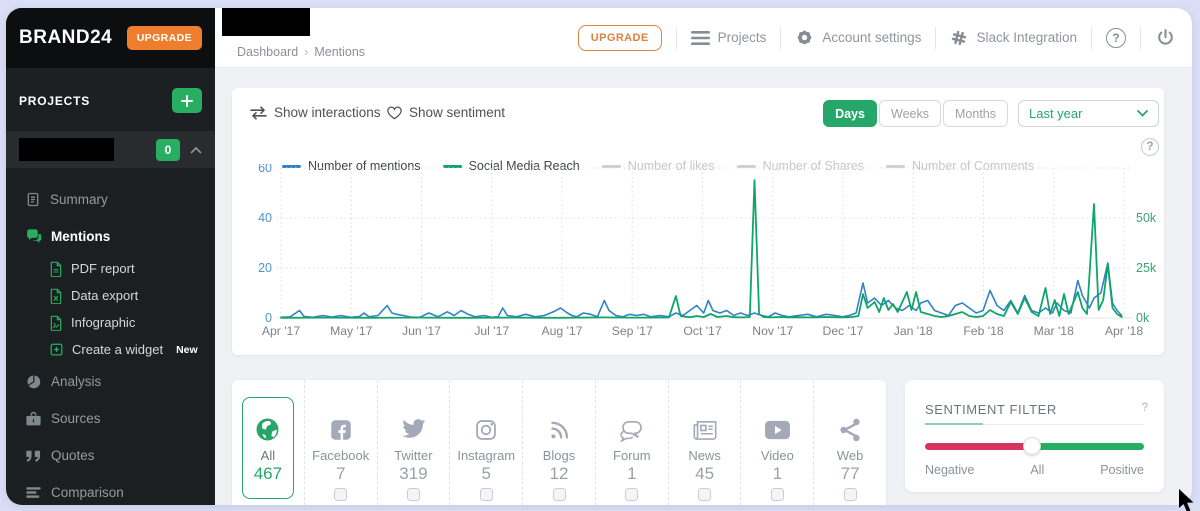 This screenshot has width=1200, height=511. I want to click on source-filter-video: Video 1, so click(778, 442).